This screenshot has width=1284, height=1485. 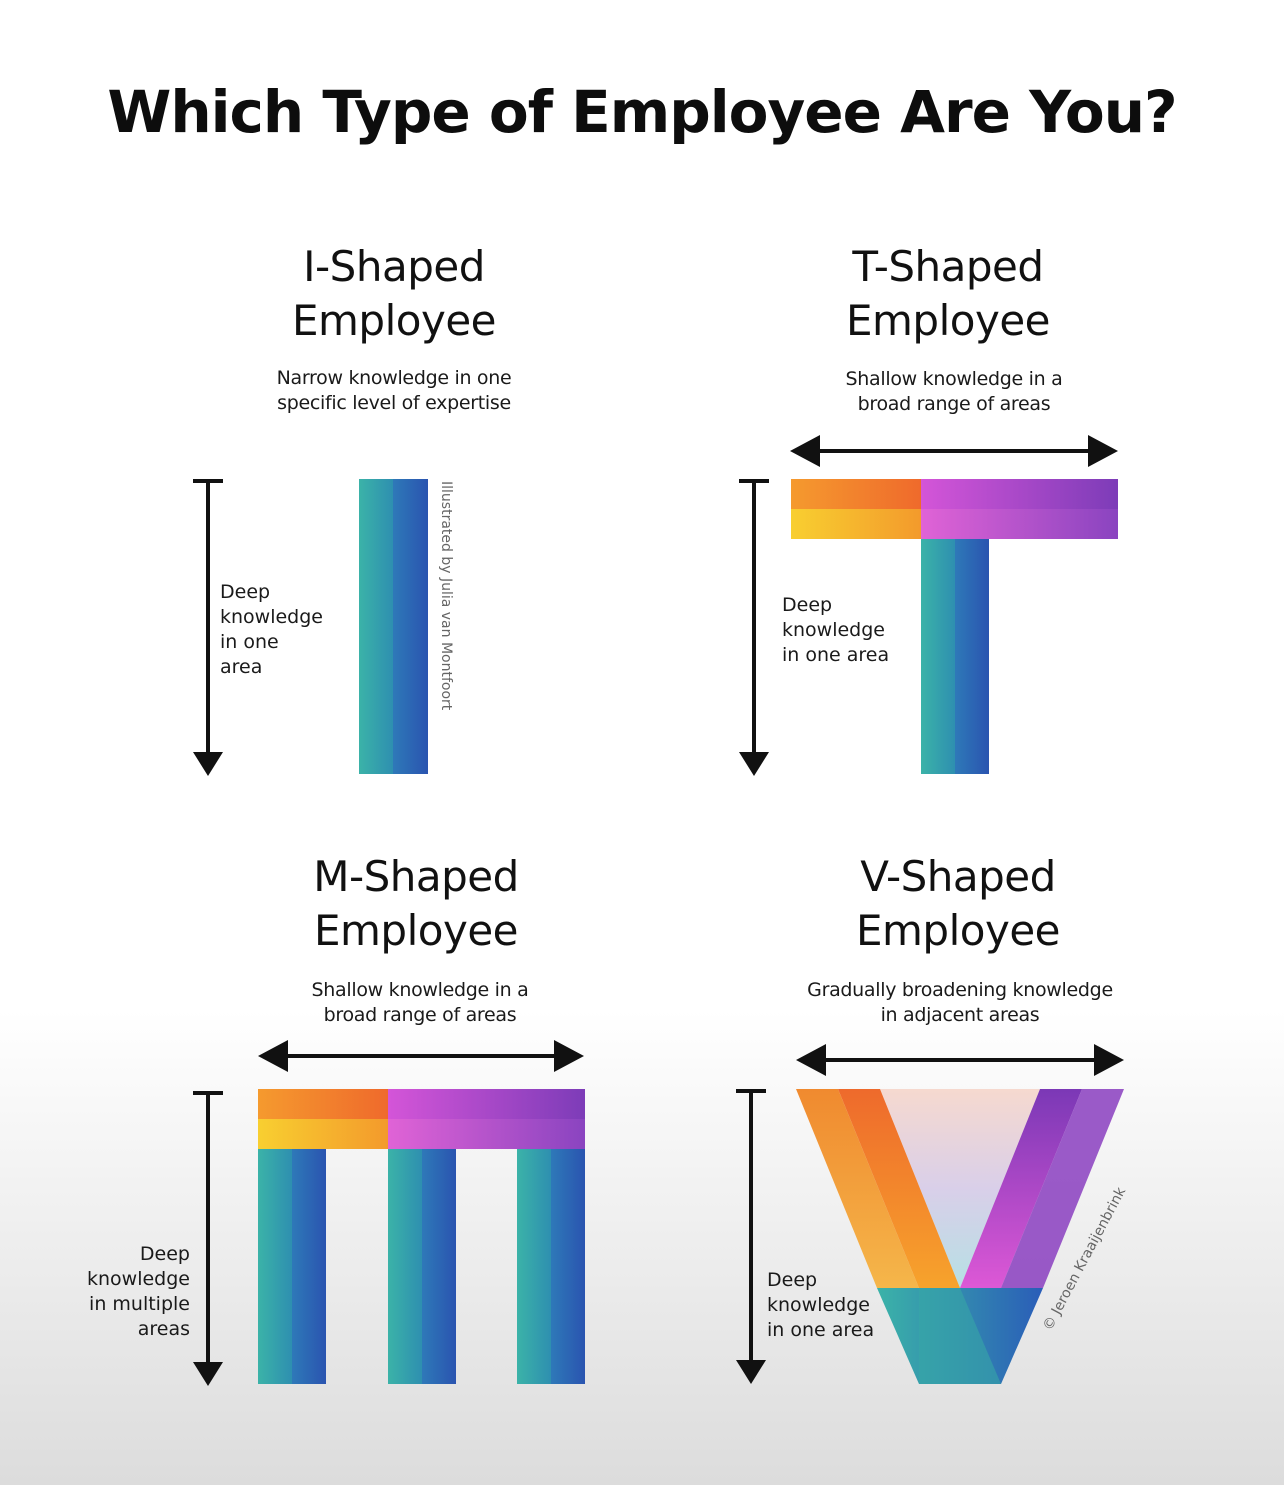 What do you see at coordinates (954, 379) in the screenshot?
I see `t-shaped-description-line1: Shallow knowledge in a` at bounding box center [954, 379].